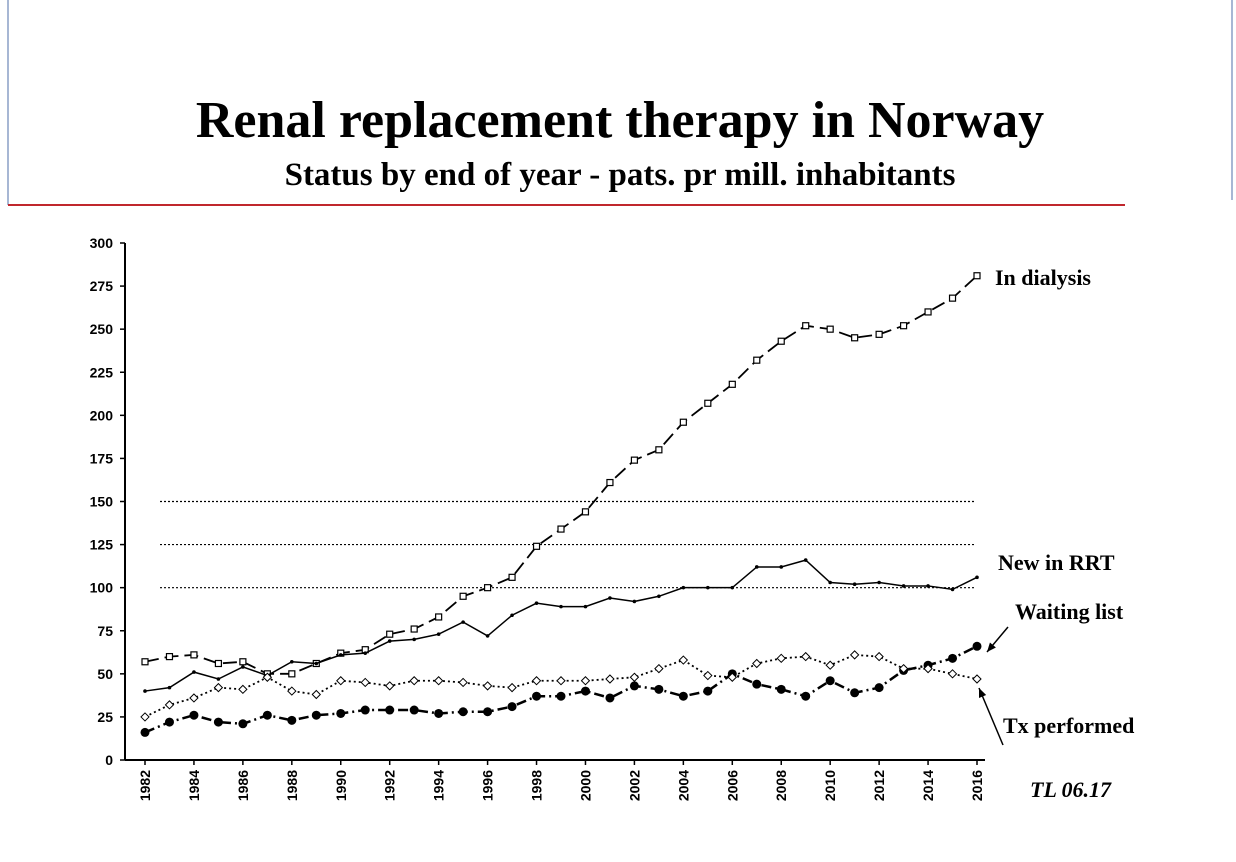  Describe the element at coordinates (102, 286) in the screenshot. I see `y-tick-label: 275` at that location.